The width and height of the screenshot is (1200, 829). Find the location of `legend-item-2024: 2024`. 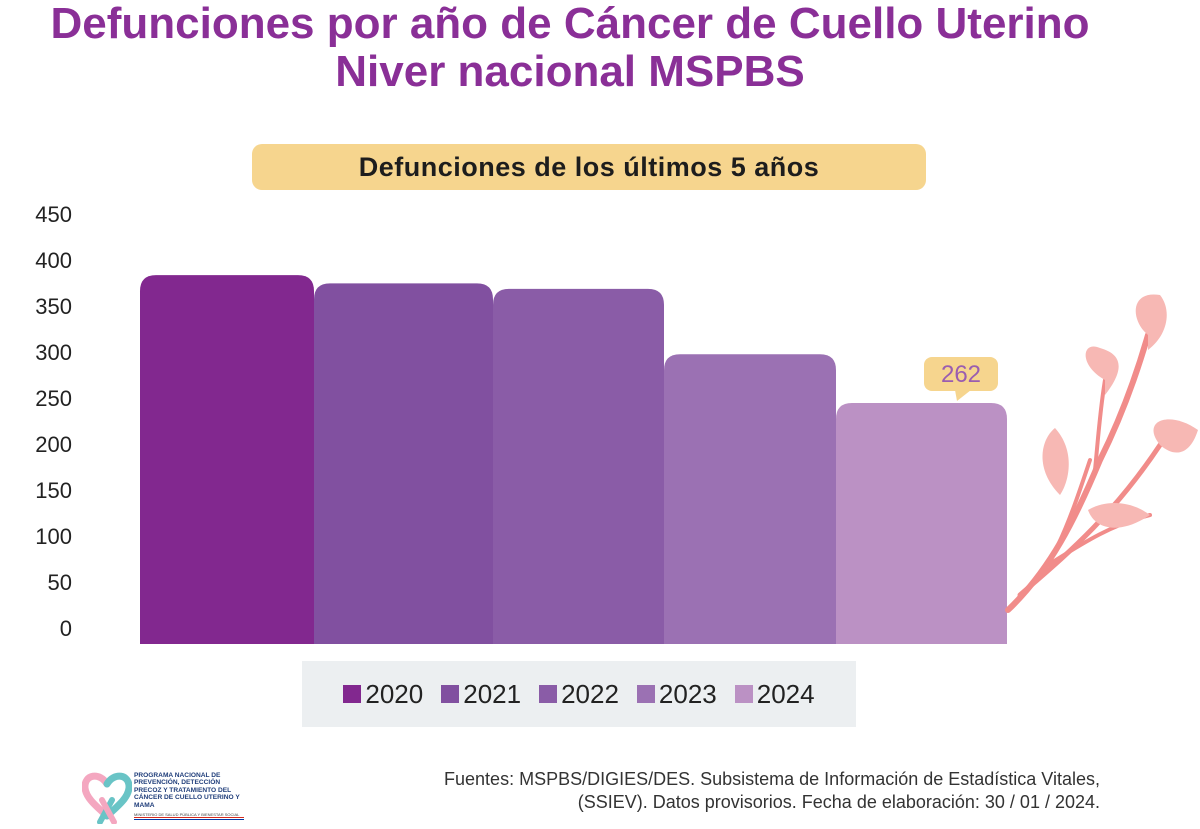

legend-item-2024: 2024 is located at coordinates (774, 694).